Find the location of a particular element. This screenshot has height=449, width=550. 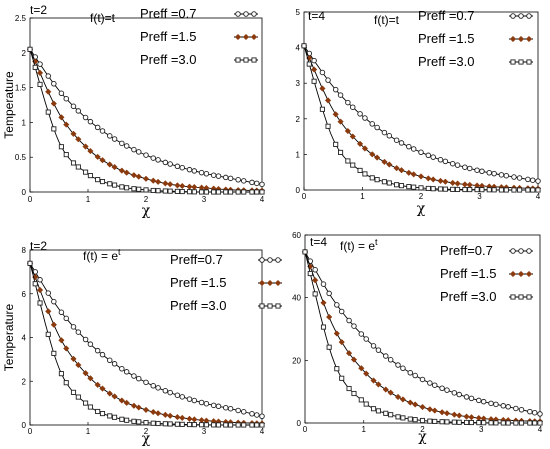

y-tick-label: 0 is located at coordinates (299, 423).